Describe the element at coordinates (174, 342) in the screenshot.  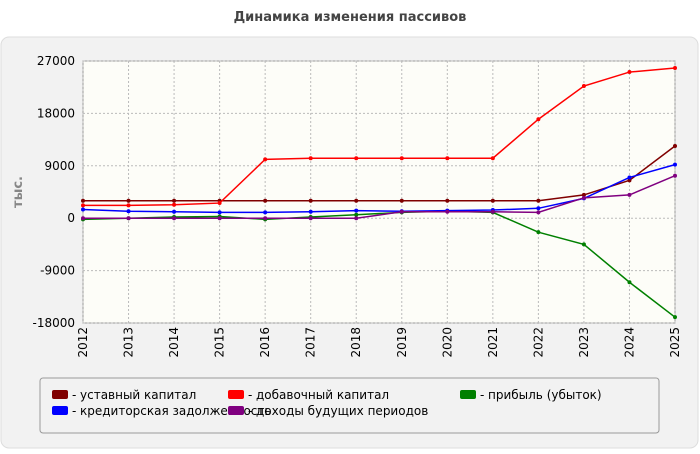
I see `x-tick-label: 2014` at that location.